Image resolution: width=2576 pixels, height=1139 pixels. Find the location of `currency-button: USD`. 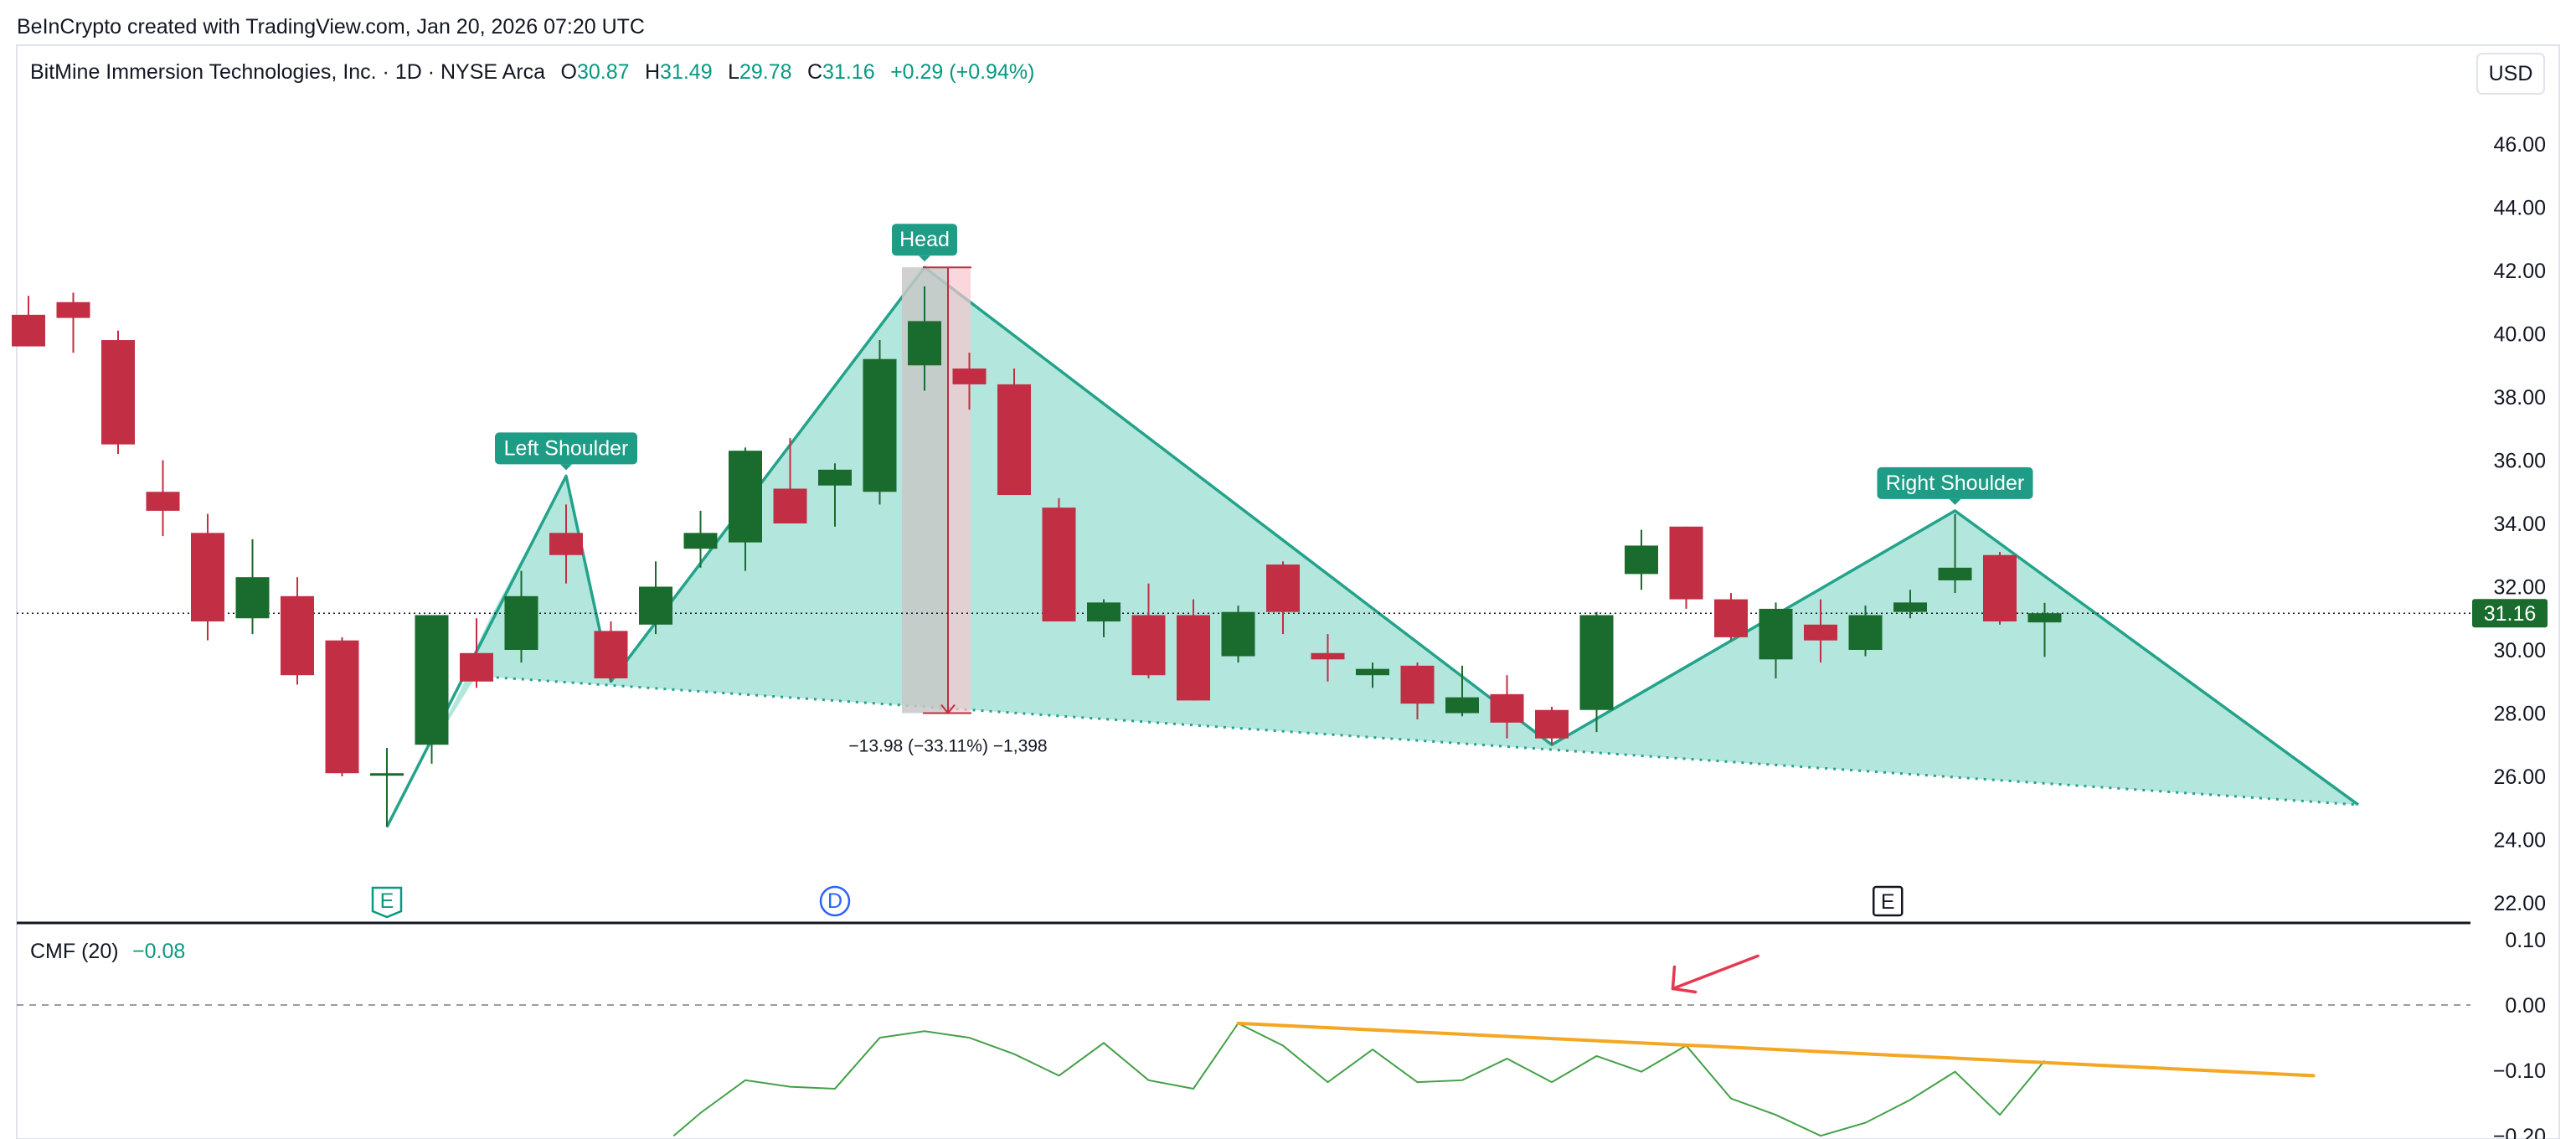

currency-button: USD is located at coordinates (2510, 74).